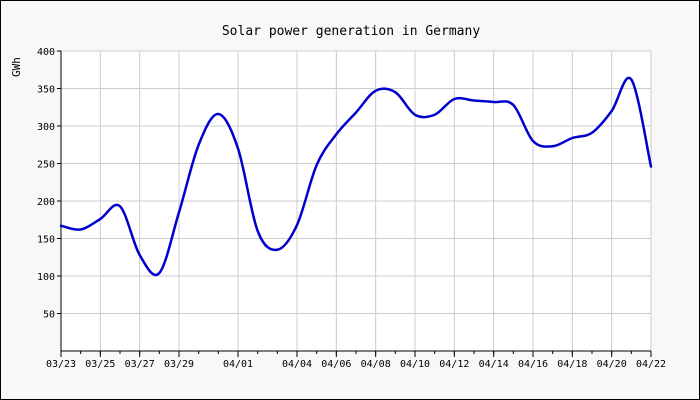  I want to click on y-tick-label: 400, so click(46, 52).